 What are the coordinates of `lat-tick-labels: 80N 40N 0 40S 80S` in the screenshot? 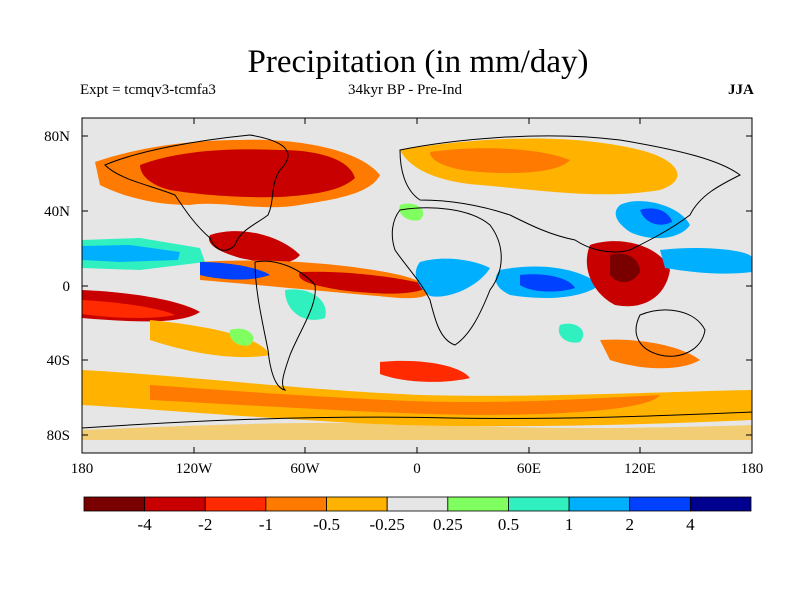 It's located at (57, 286).